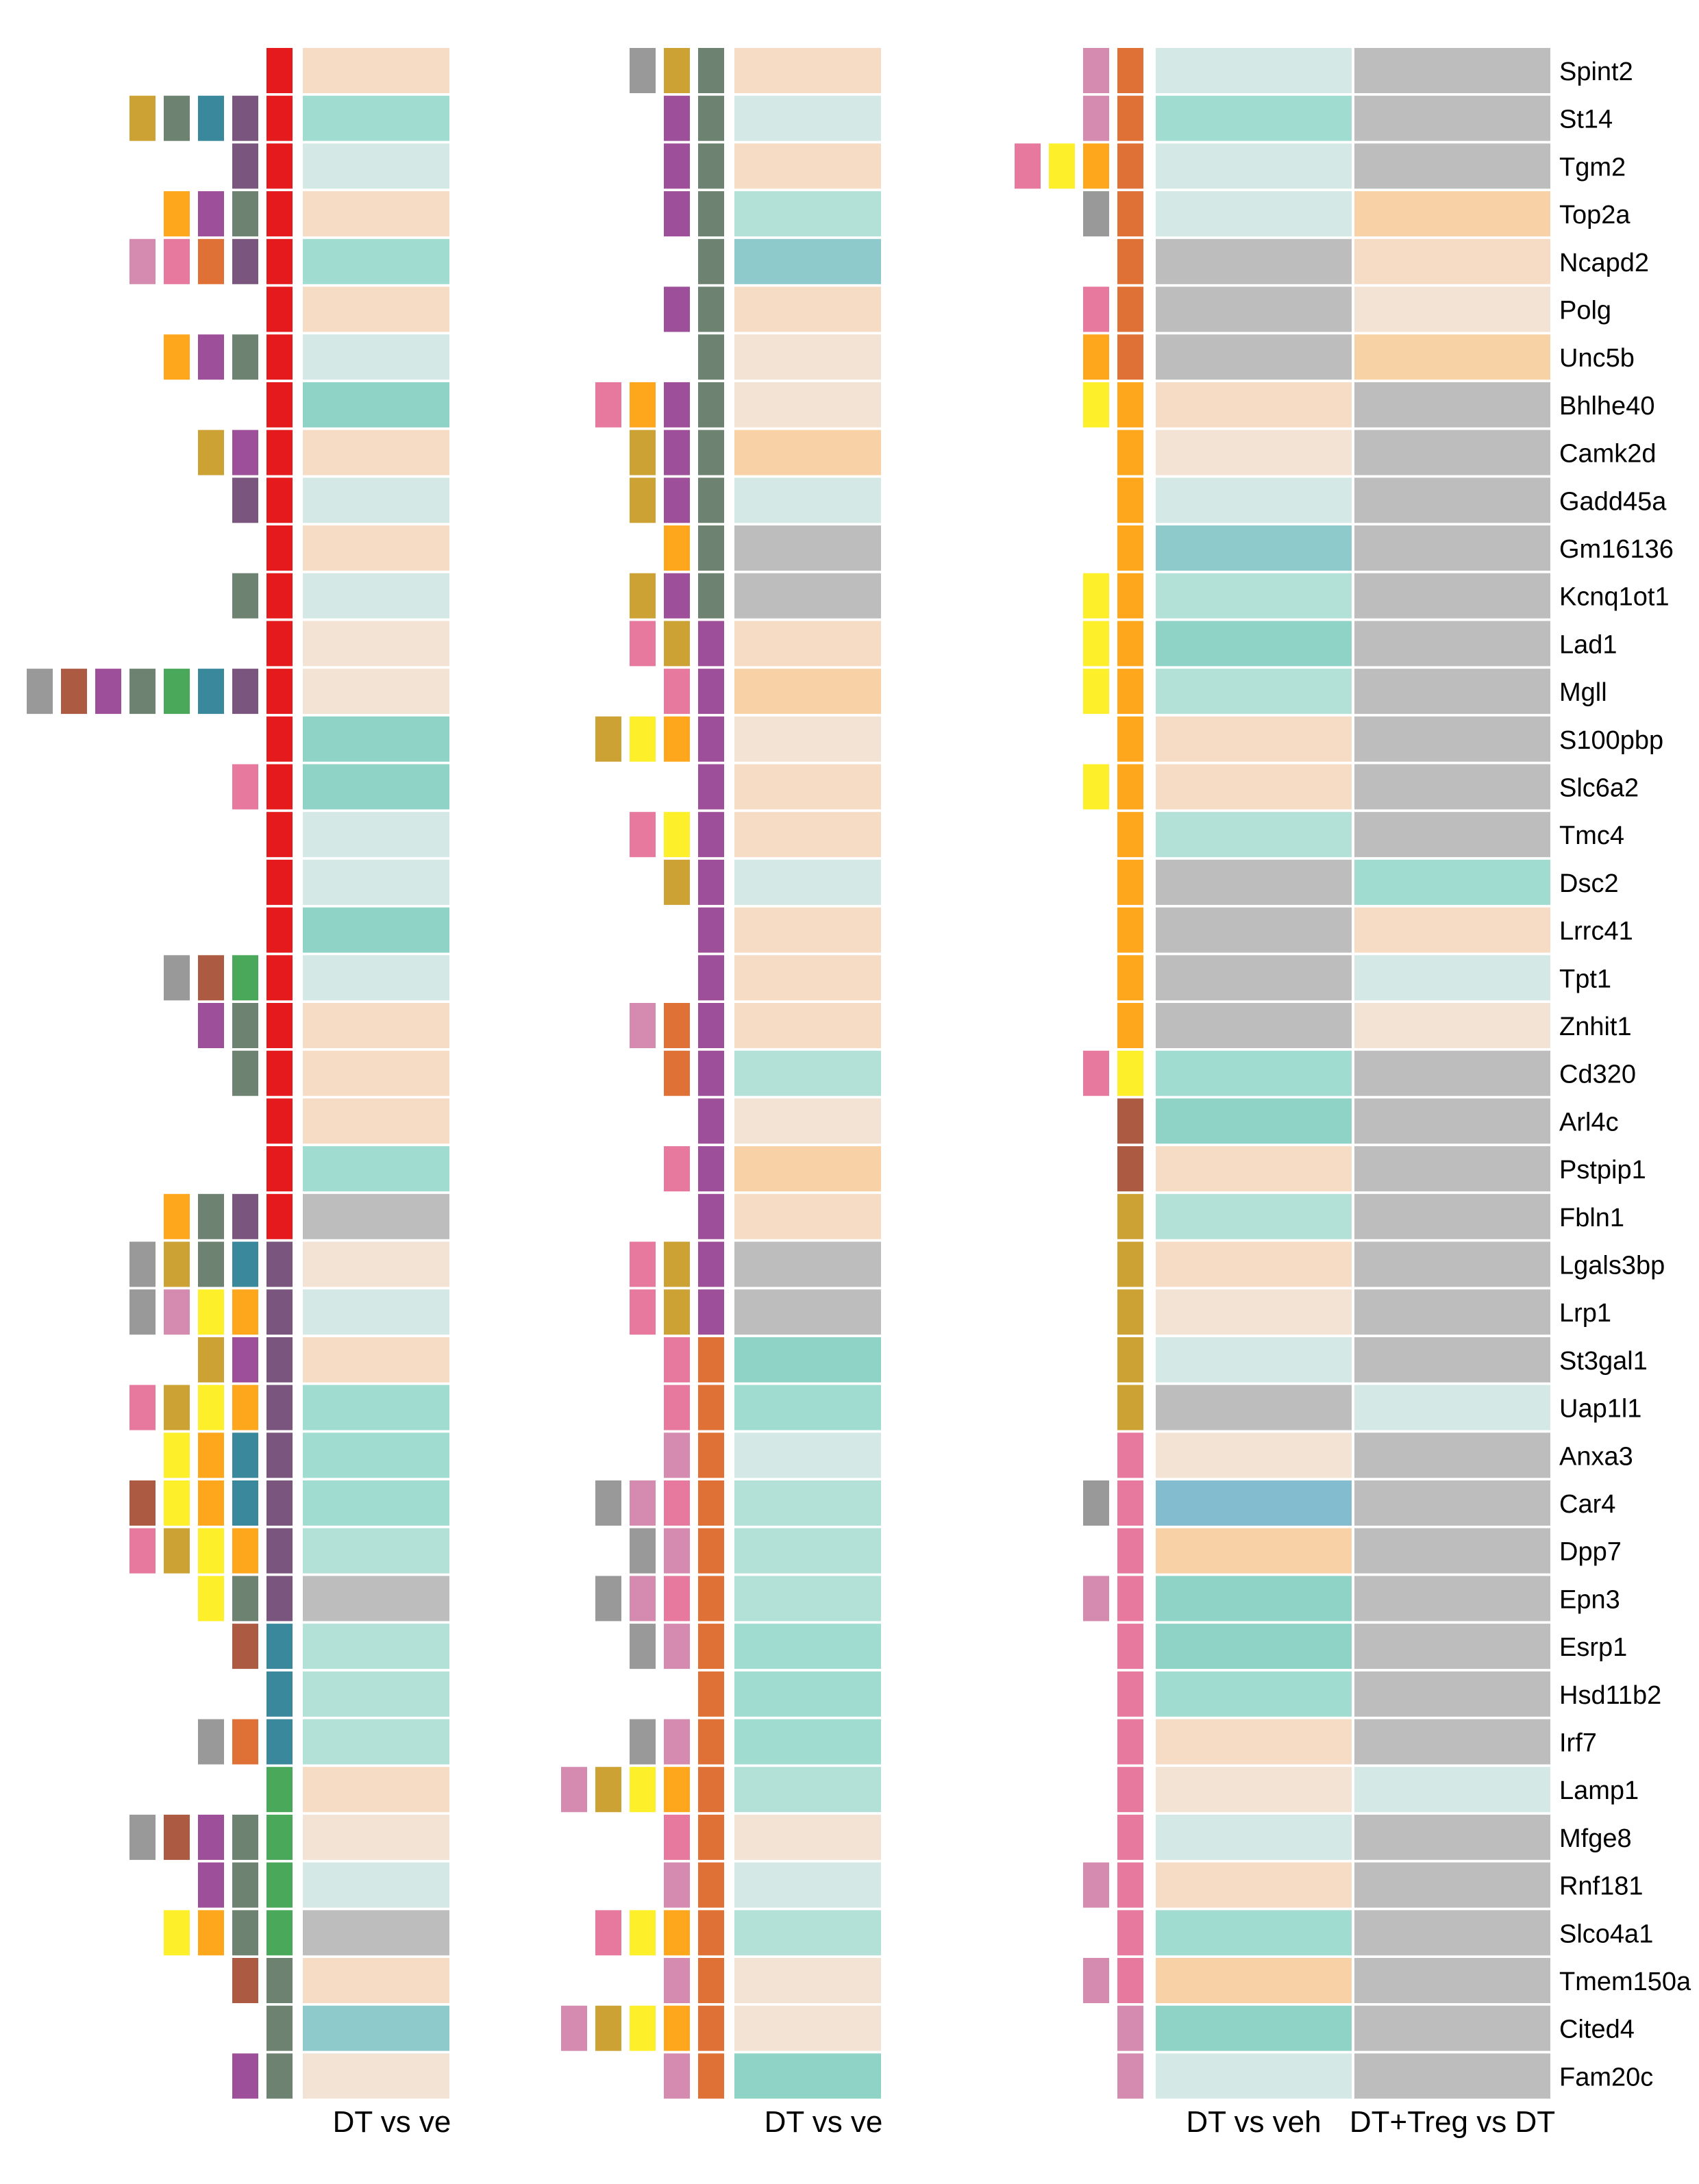 The width and height of the screenshot is (1699, 2184). I want to click on x-axis-label: DT vs veh, so click(1253, 2122).